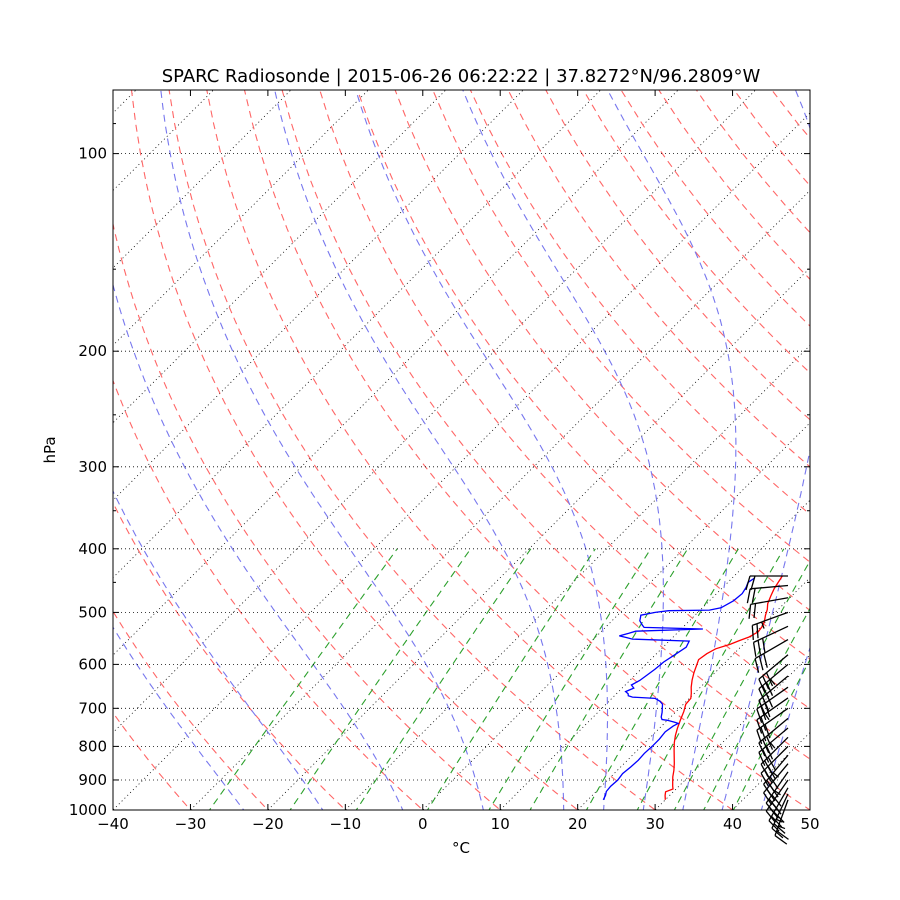 Image resolution: width=900 pixels, height=900 pixels. Describe the element at coordinates (92, 612) in the screenshot. I see `y-tick-label: 500` at that location.